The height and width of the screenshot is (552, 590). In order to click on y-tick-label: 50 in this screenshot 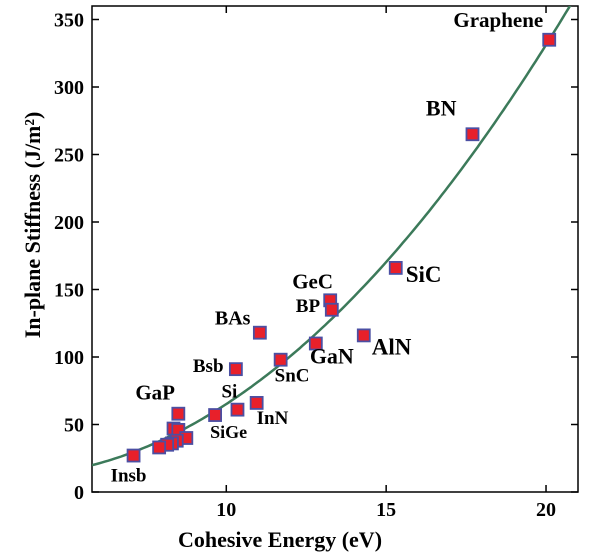, I will do `click(74, 426)`.